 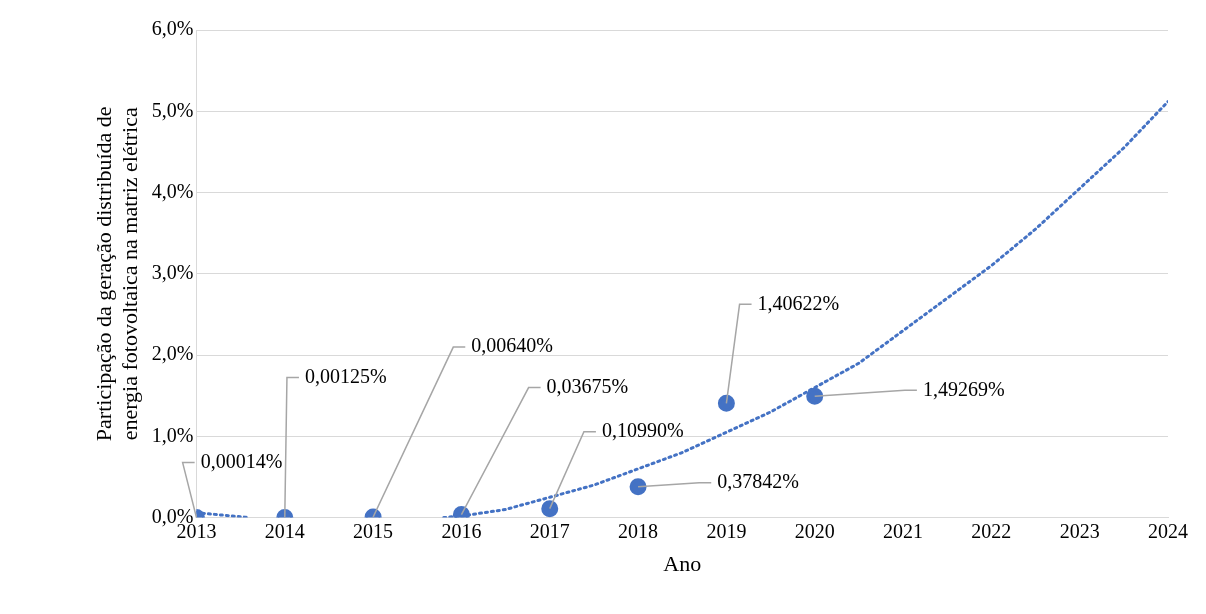 What do you see at coordinates (1168, 530) in the screenshot?
I see `x-tick-label: 2024` at bounding box center [1168, 530].